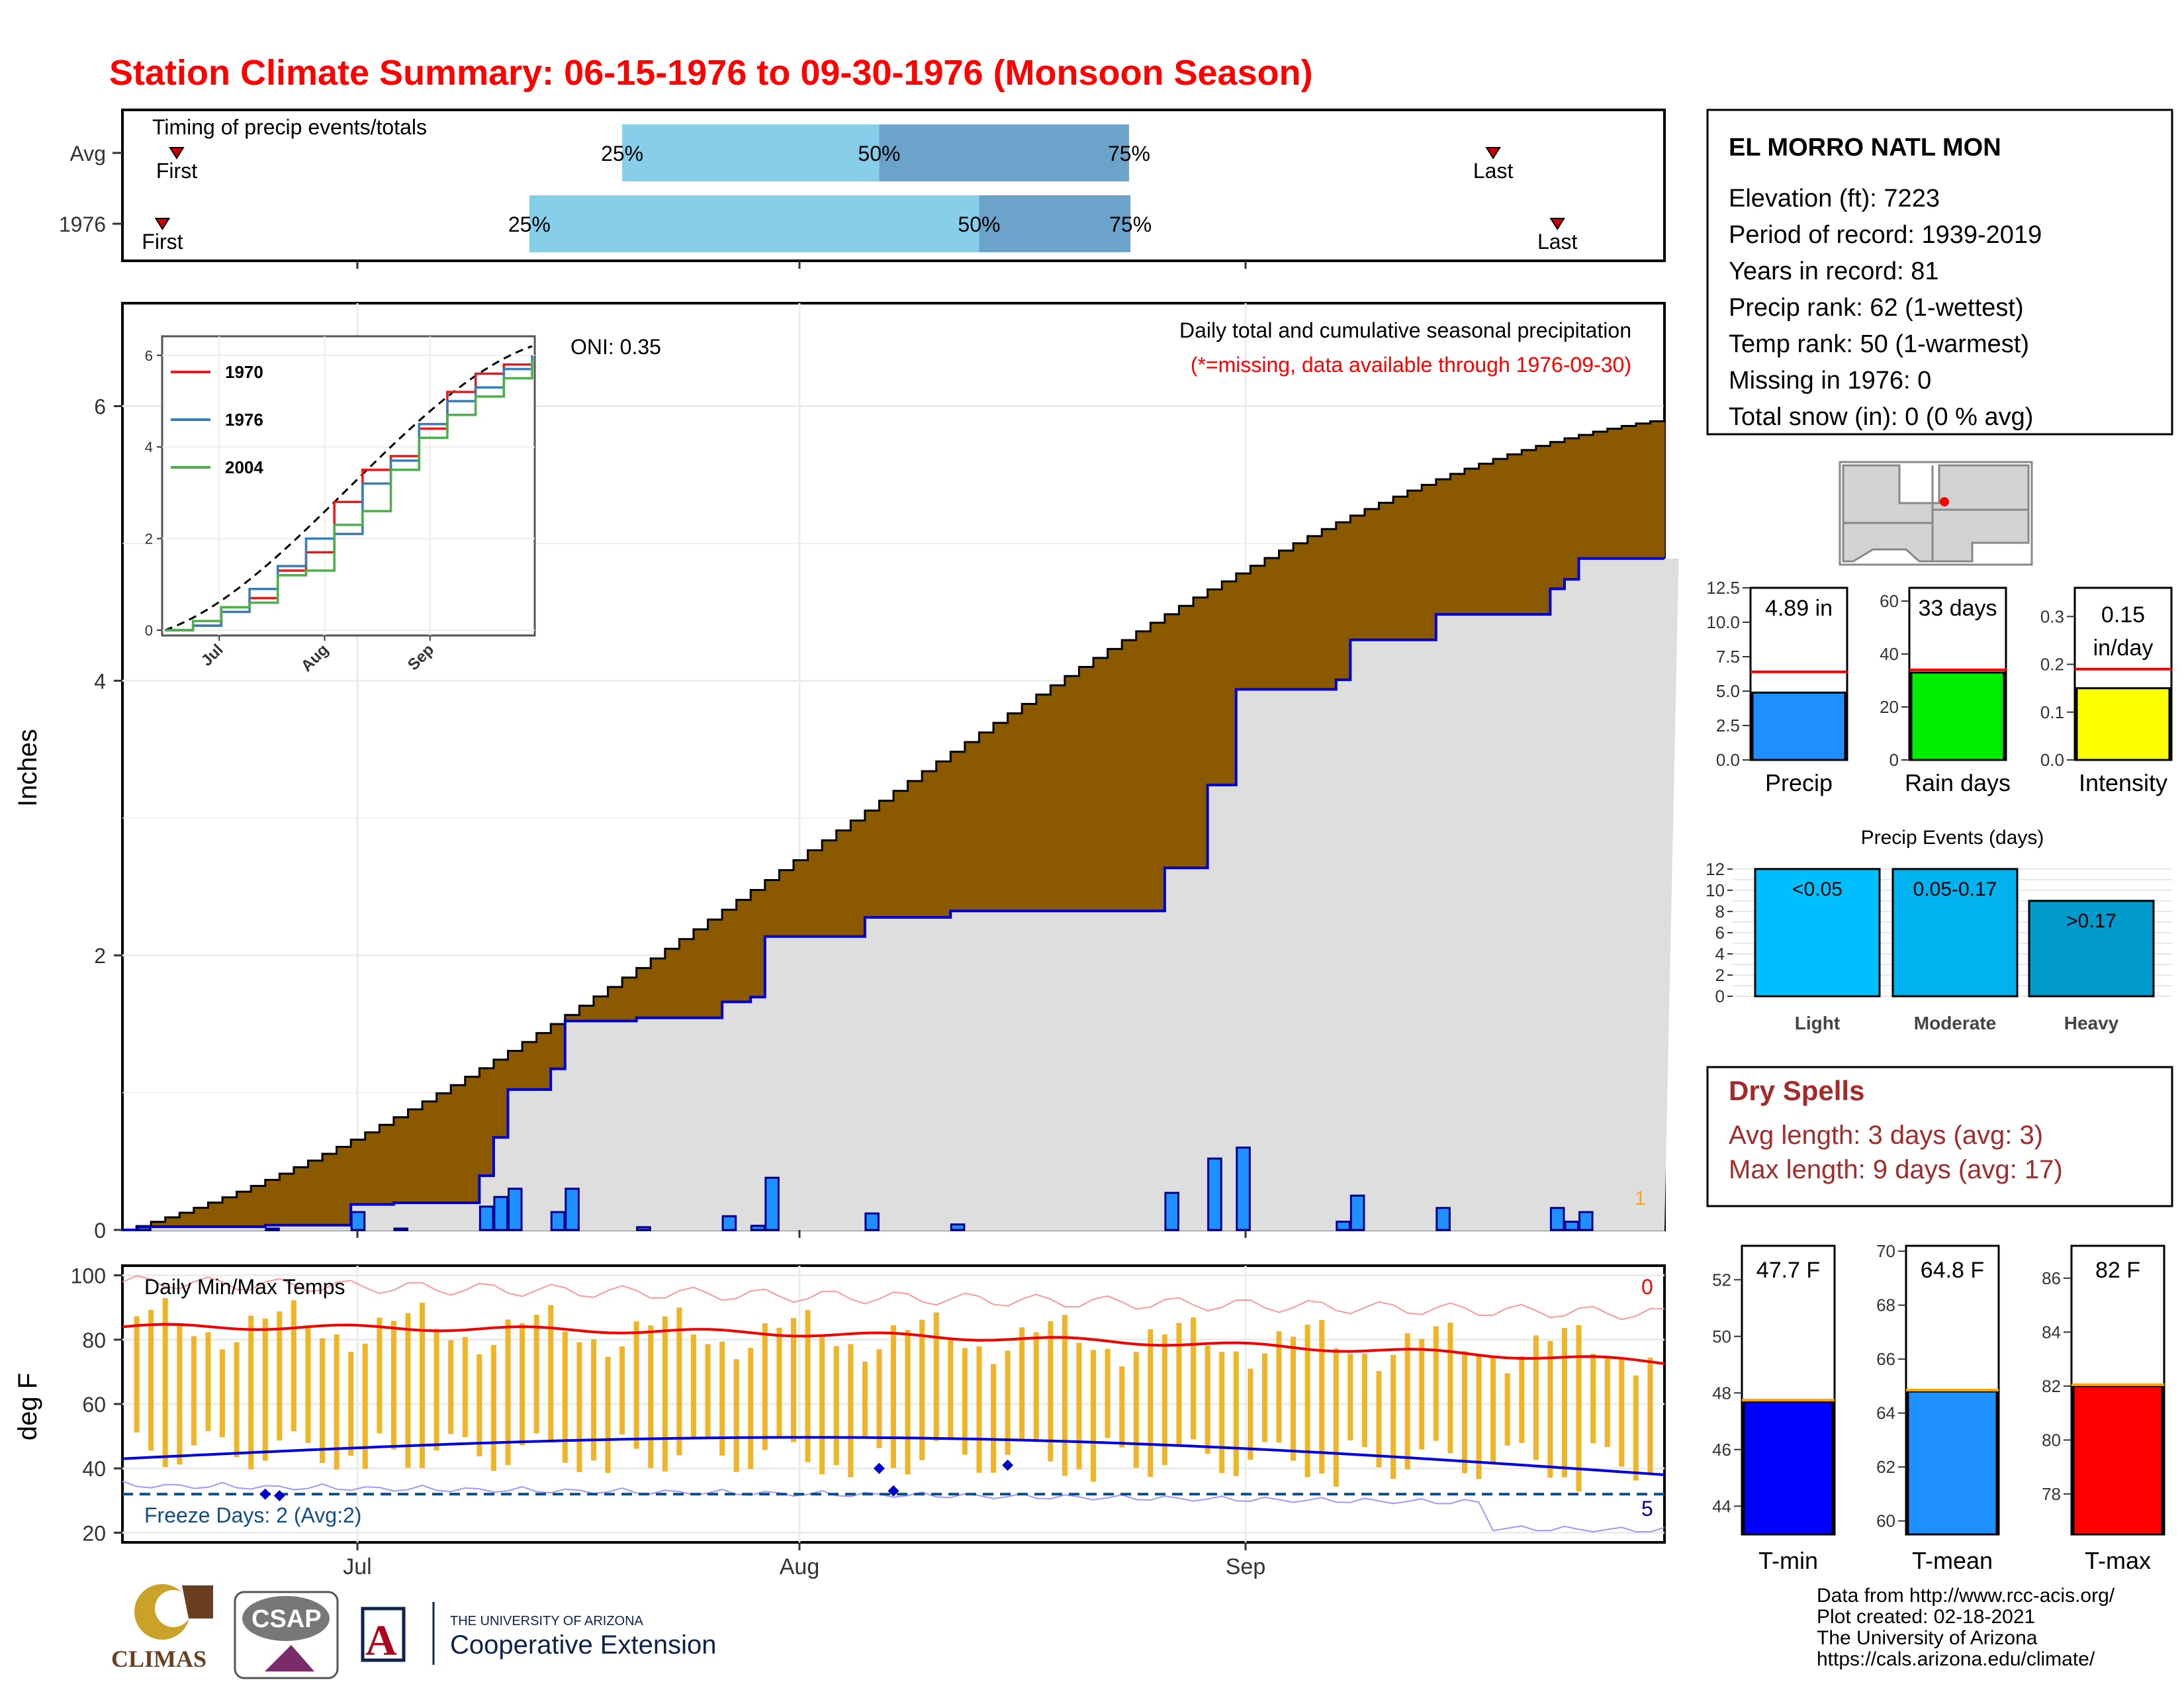 This screenshot has width=2184, height=1688. Describe the element at coordinates (2051, 1440) in the screenshot. I see `temp-bar-ytick-label: 80` at that location.